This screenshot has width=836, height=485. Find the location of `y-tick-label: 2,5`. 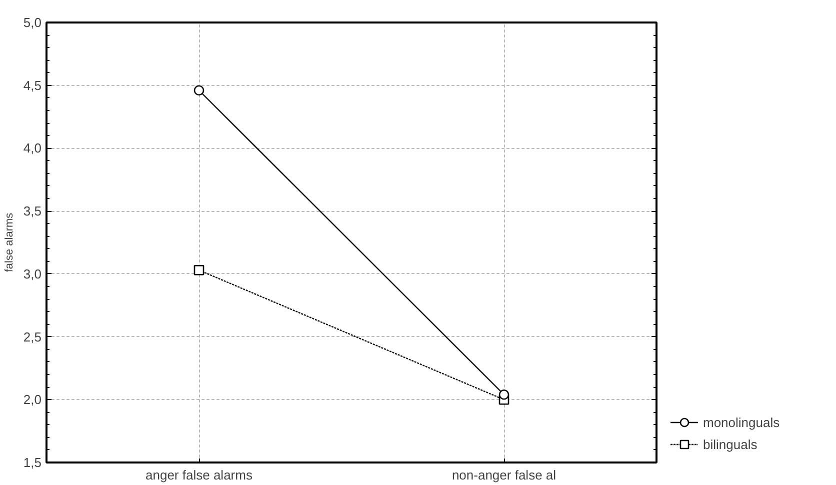

y-tick-label: 2,5 is located at coordinates (32, 336).